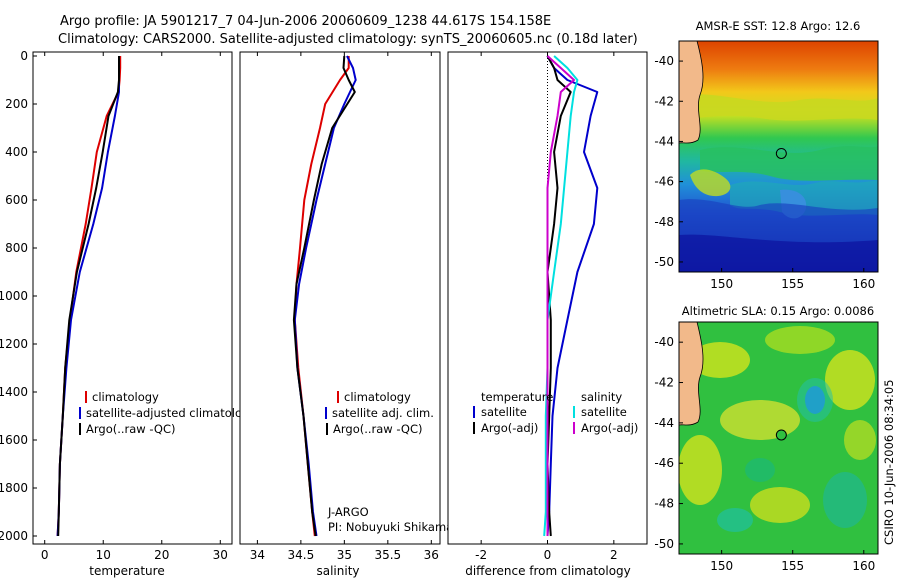  I want to click on x-tick-label: 30, so click(220, 555).